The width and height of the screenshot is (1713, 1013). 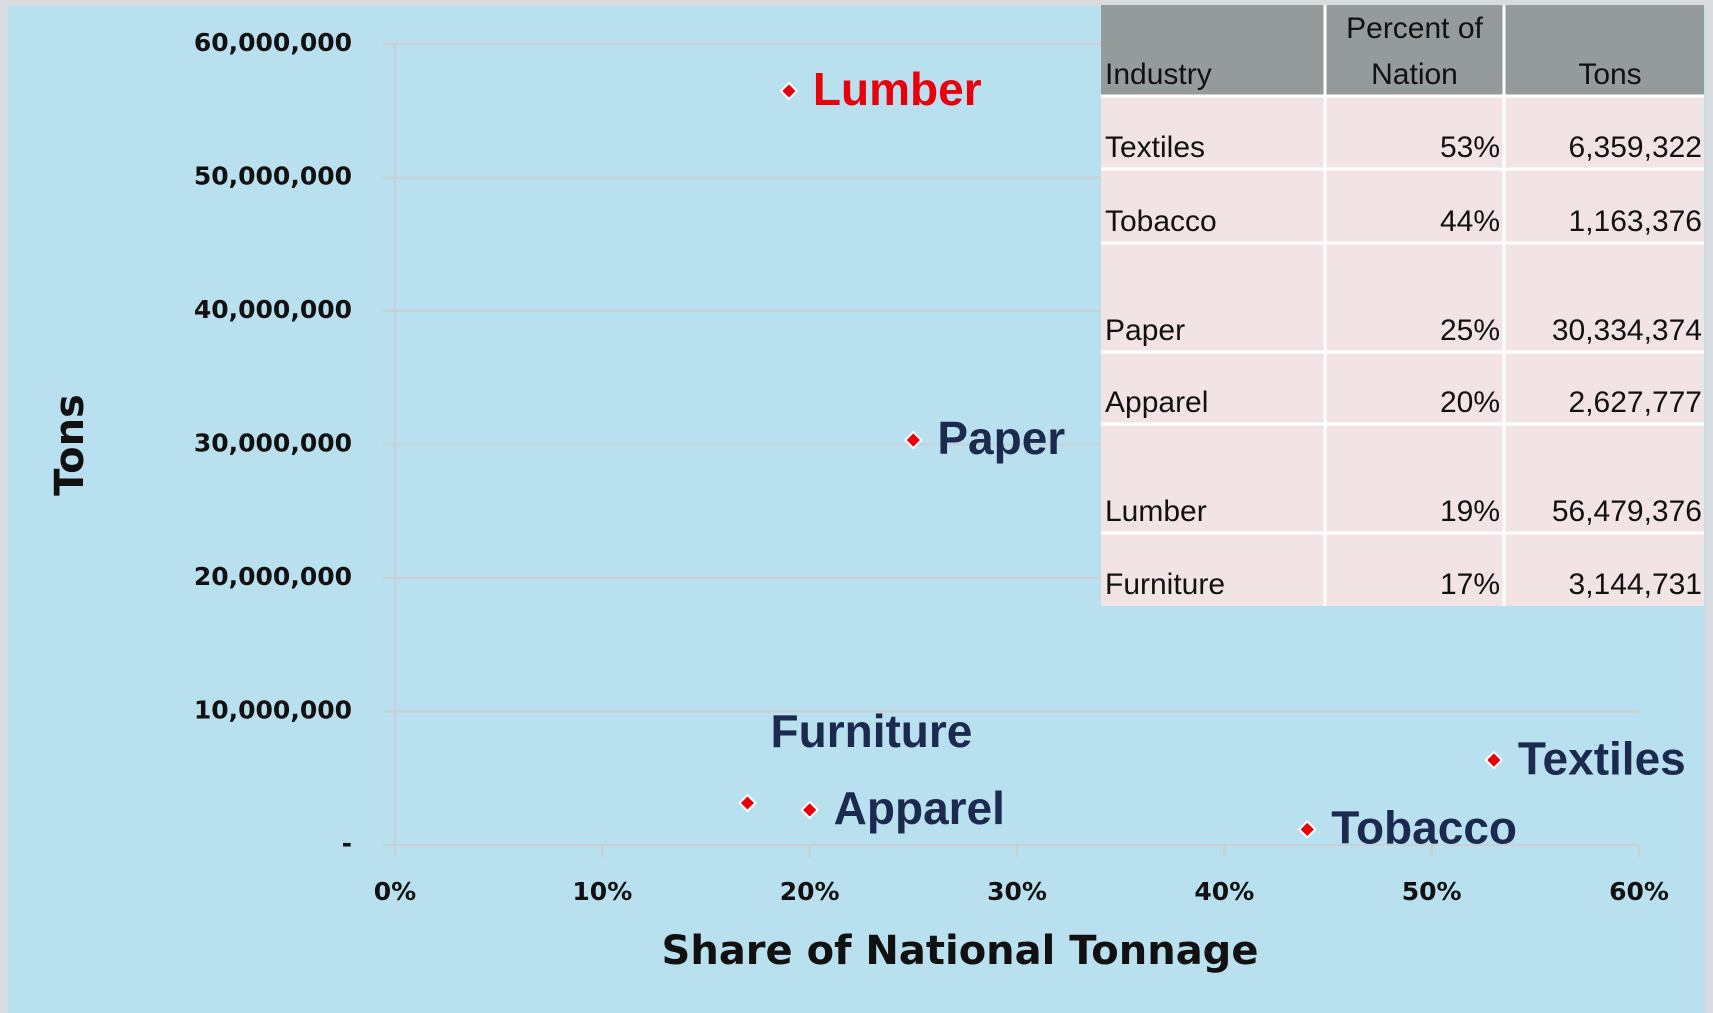 What do you see at coordinates (1470, 584) in the screenshot?
I see `table-cell: 17%` at bounding box center [1470, 584].